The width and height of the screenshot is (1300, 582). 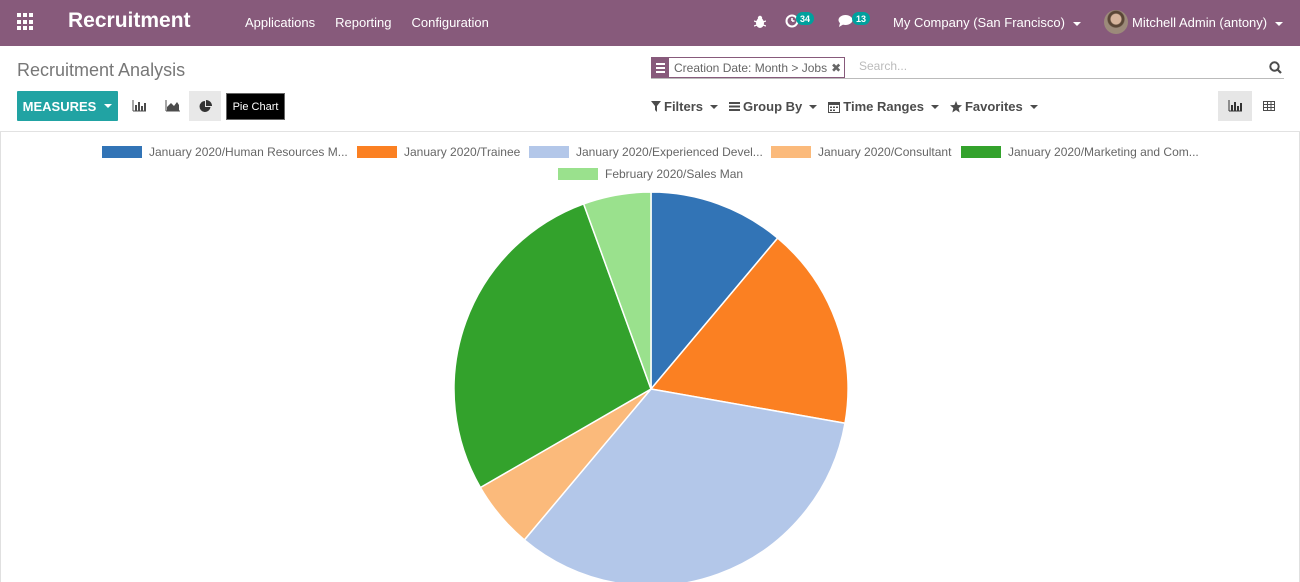 I want to click on filters-dropdown: Filters, so click(x=685, y=106).